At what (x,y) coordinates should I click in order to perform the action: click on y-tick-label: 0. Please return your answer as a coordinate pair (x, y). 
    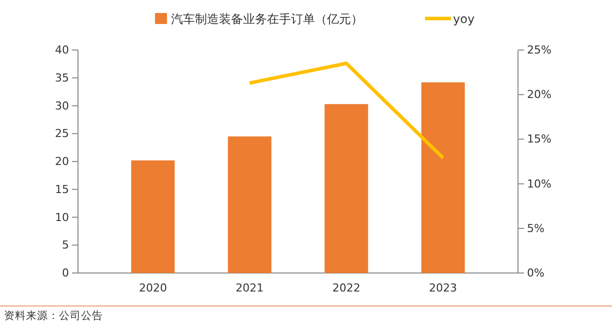
    Looking at the image, I should click on (65, 273).